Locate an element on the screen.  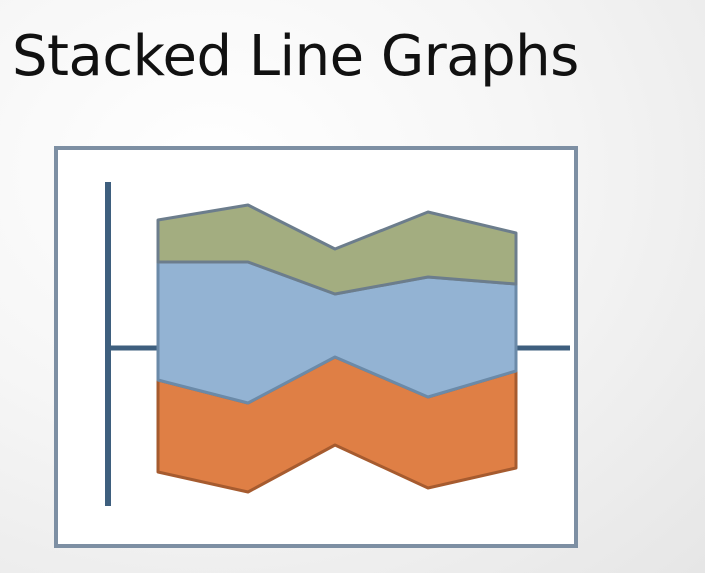
slide-title: Stacked Line Graphs is located at coordinates (295, 56).